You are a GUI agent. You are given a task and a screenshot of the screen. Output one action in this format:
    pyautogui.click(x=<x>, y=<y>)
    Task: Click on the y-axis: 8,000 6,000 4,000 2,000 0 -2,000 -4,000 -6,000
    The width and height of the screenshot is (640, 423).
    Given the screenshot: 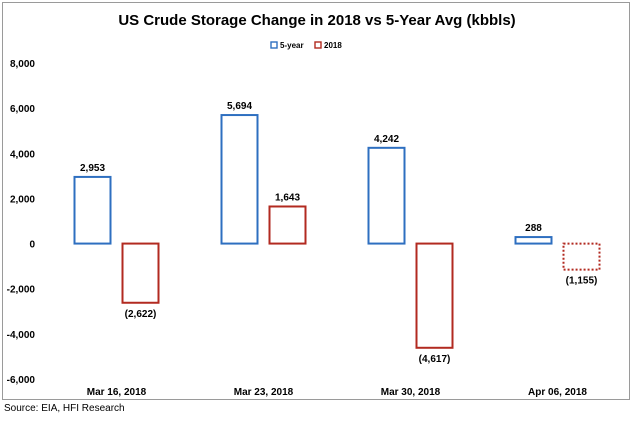 What is the action you would take?
    pyautogui.click(x=21, y=222)
    